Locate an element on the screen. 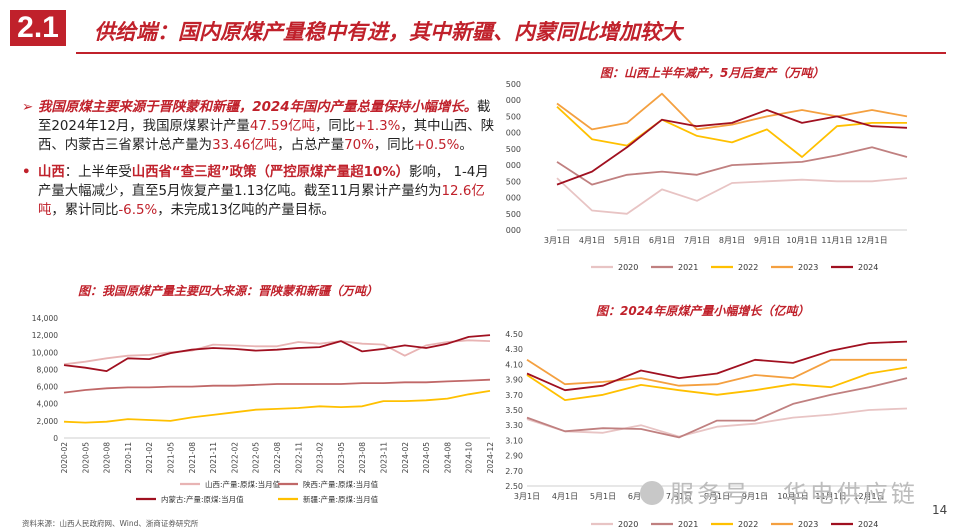  x-tick-label: 2020-11 is located at coordinates (128, 458).